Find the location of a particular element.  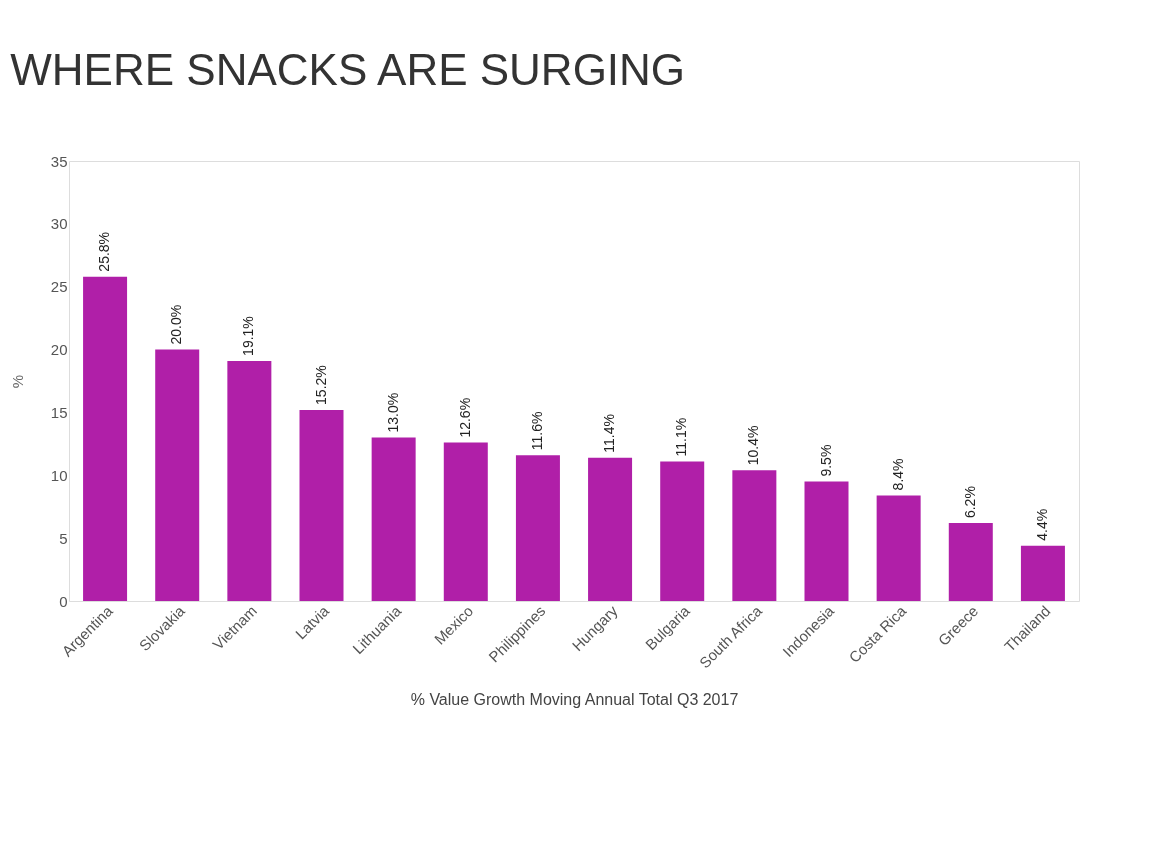

data-label: 10.4% is located at coordinates (753, 445).